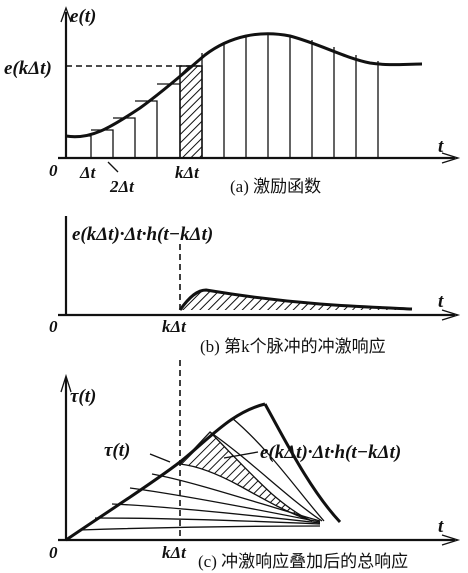 The width and height of the screenshot is (468, 573). Describe the element at coordinates (451, 158) in the screenshot. I see `panel-a-x-arrow` at that location.